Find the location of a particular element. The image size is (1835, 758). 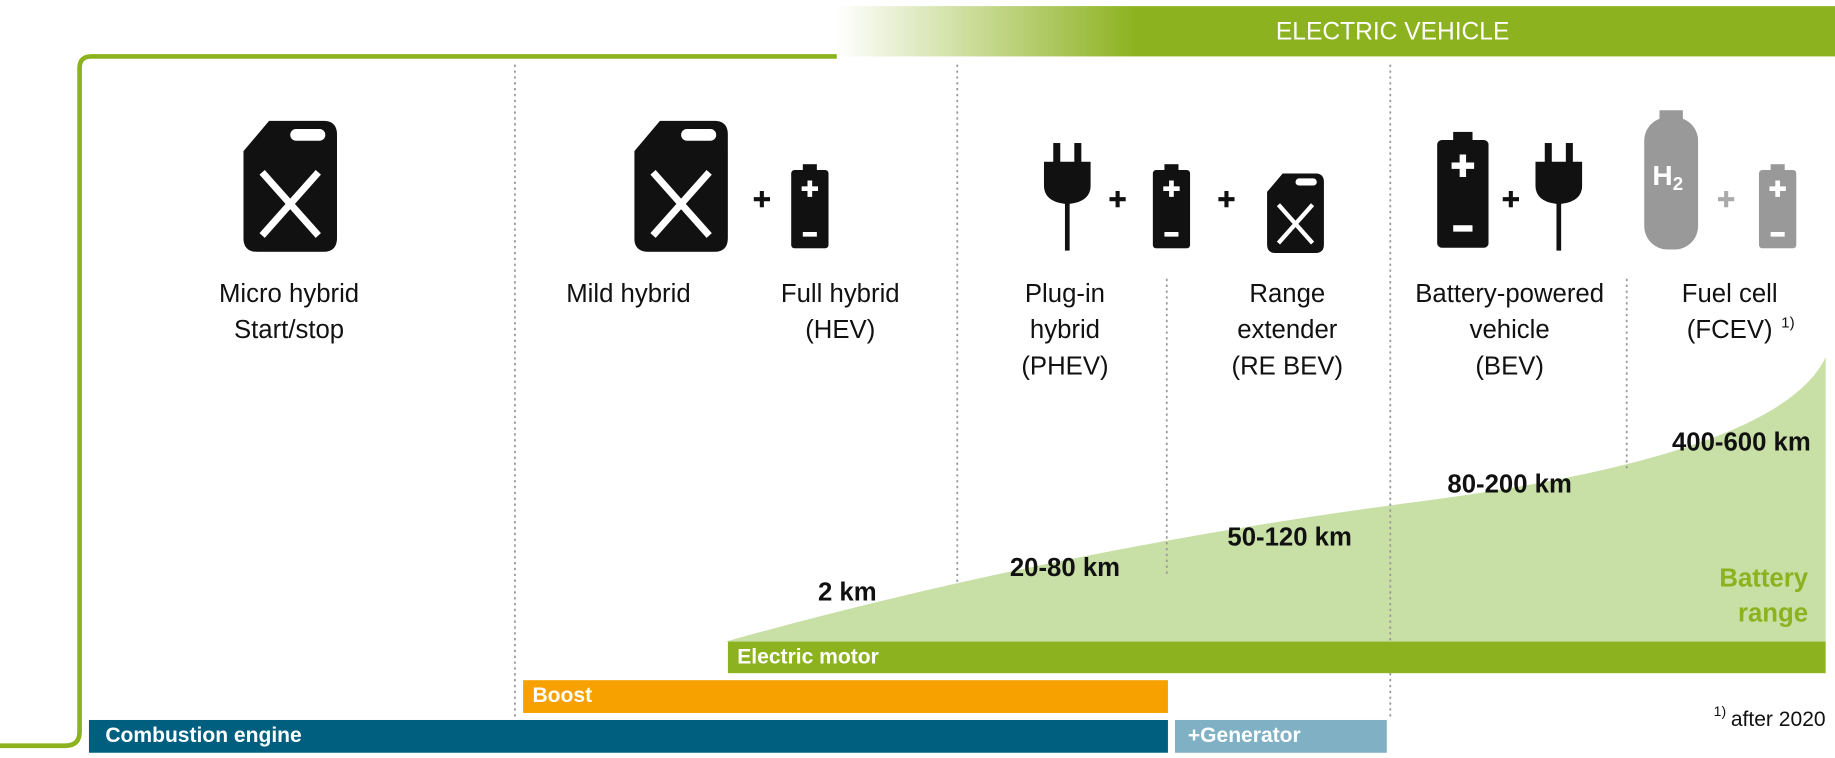

column-label: Plug-in is located at coordinates (1065, 294).